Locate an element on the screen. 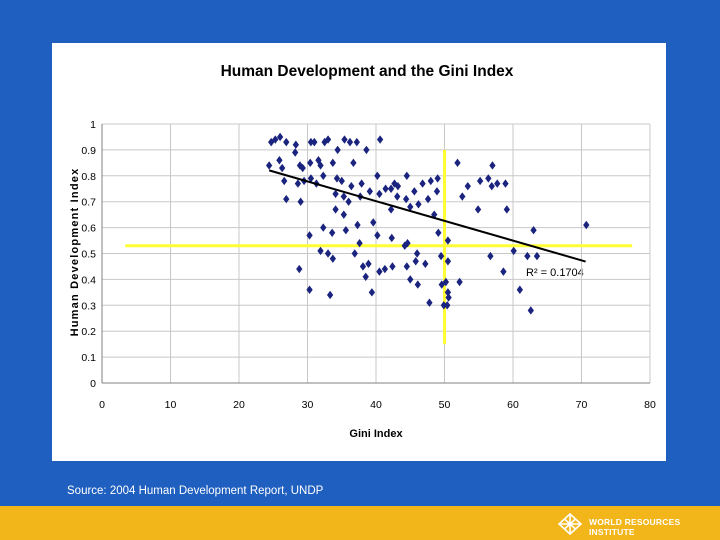  y-tick-label: 0.9 is located at coordinates (88, 151).